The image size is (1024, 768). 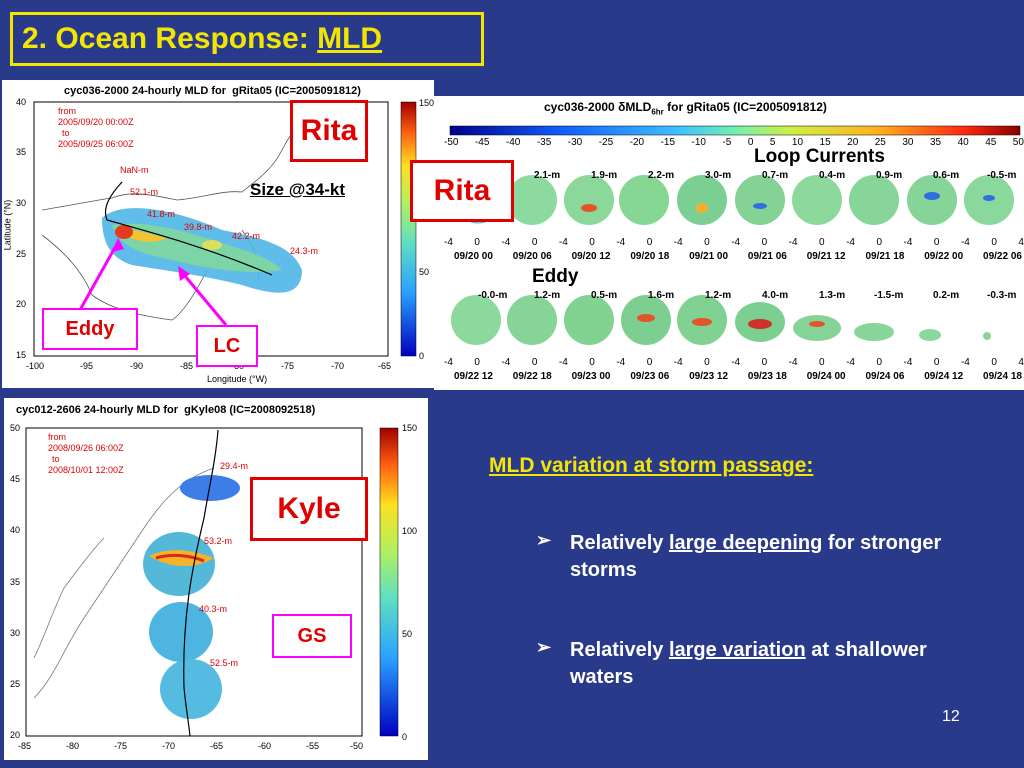 What do you see at coordinates (15, 530) in the screenshot?
I see `kyle-ytick: 40` at bounding box center [15, 530].